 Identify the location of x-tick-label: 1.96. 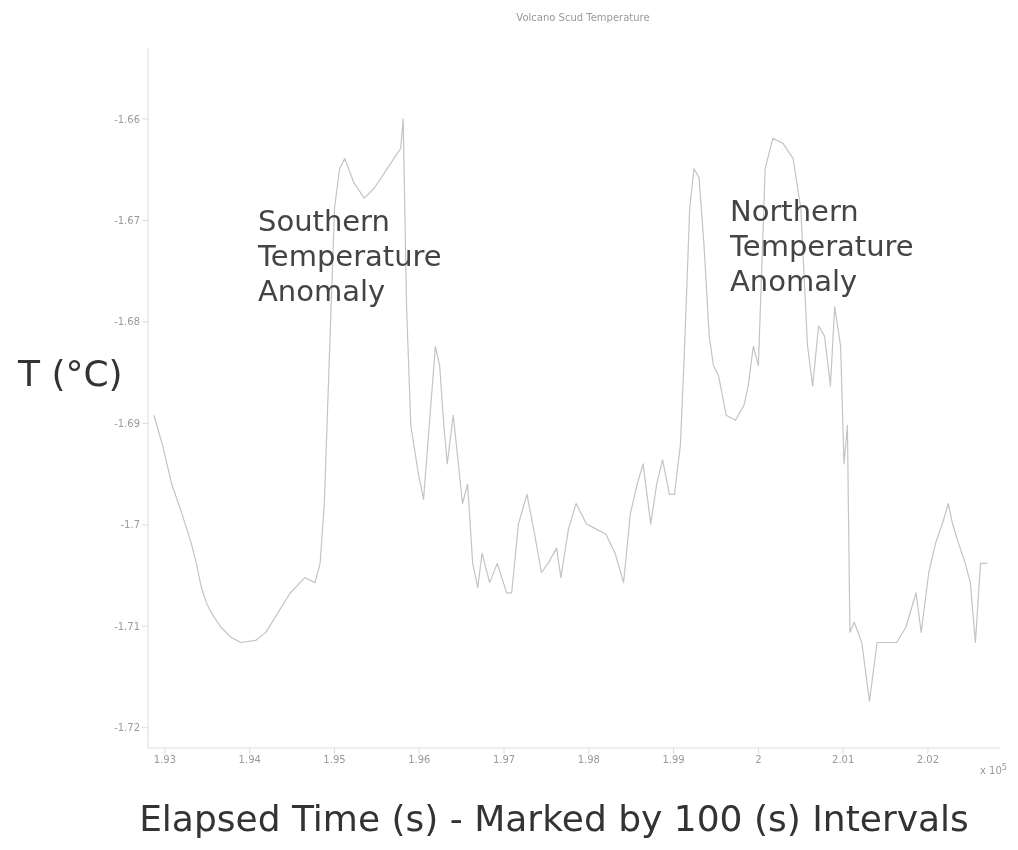
(419, 760).